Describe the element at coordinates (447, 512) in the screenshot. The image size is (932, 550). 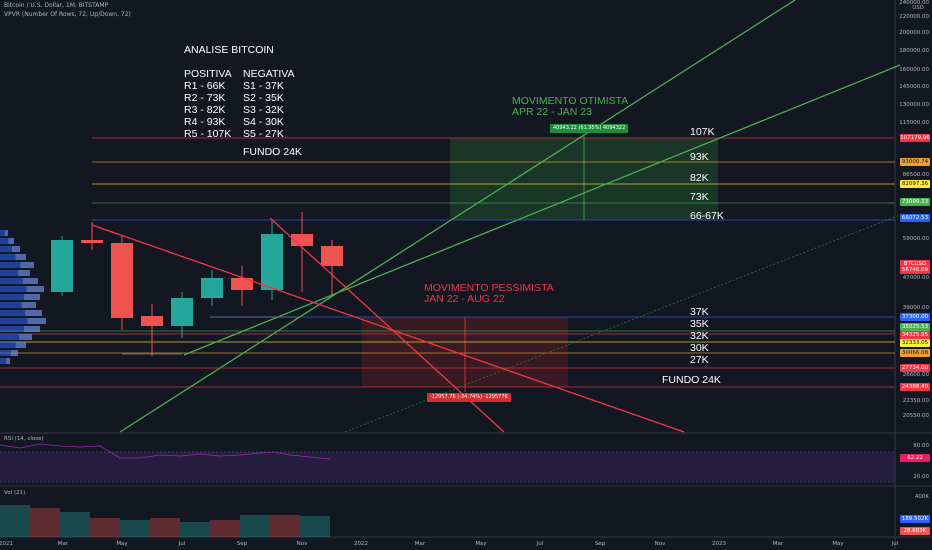
I see `volume-pane` at that location.